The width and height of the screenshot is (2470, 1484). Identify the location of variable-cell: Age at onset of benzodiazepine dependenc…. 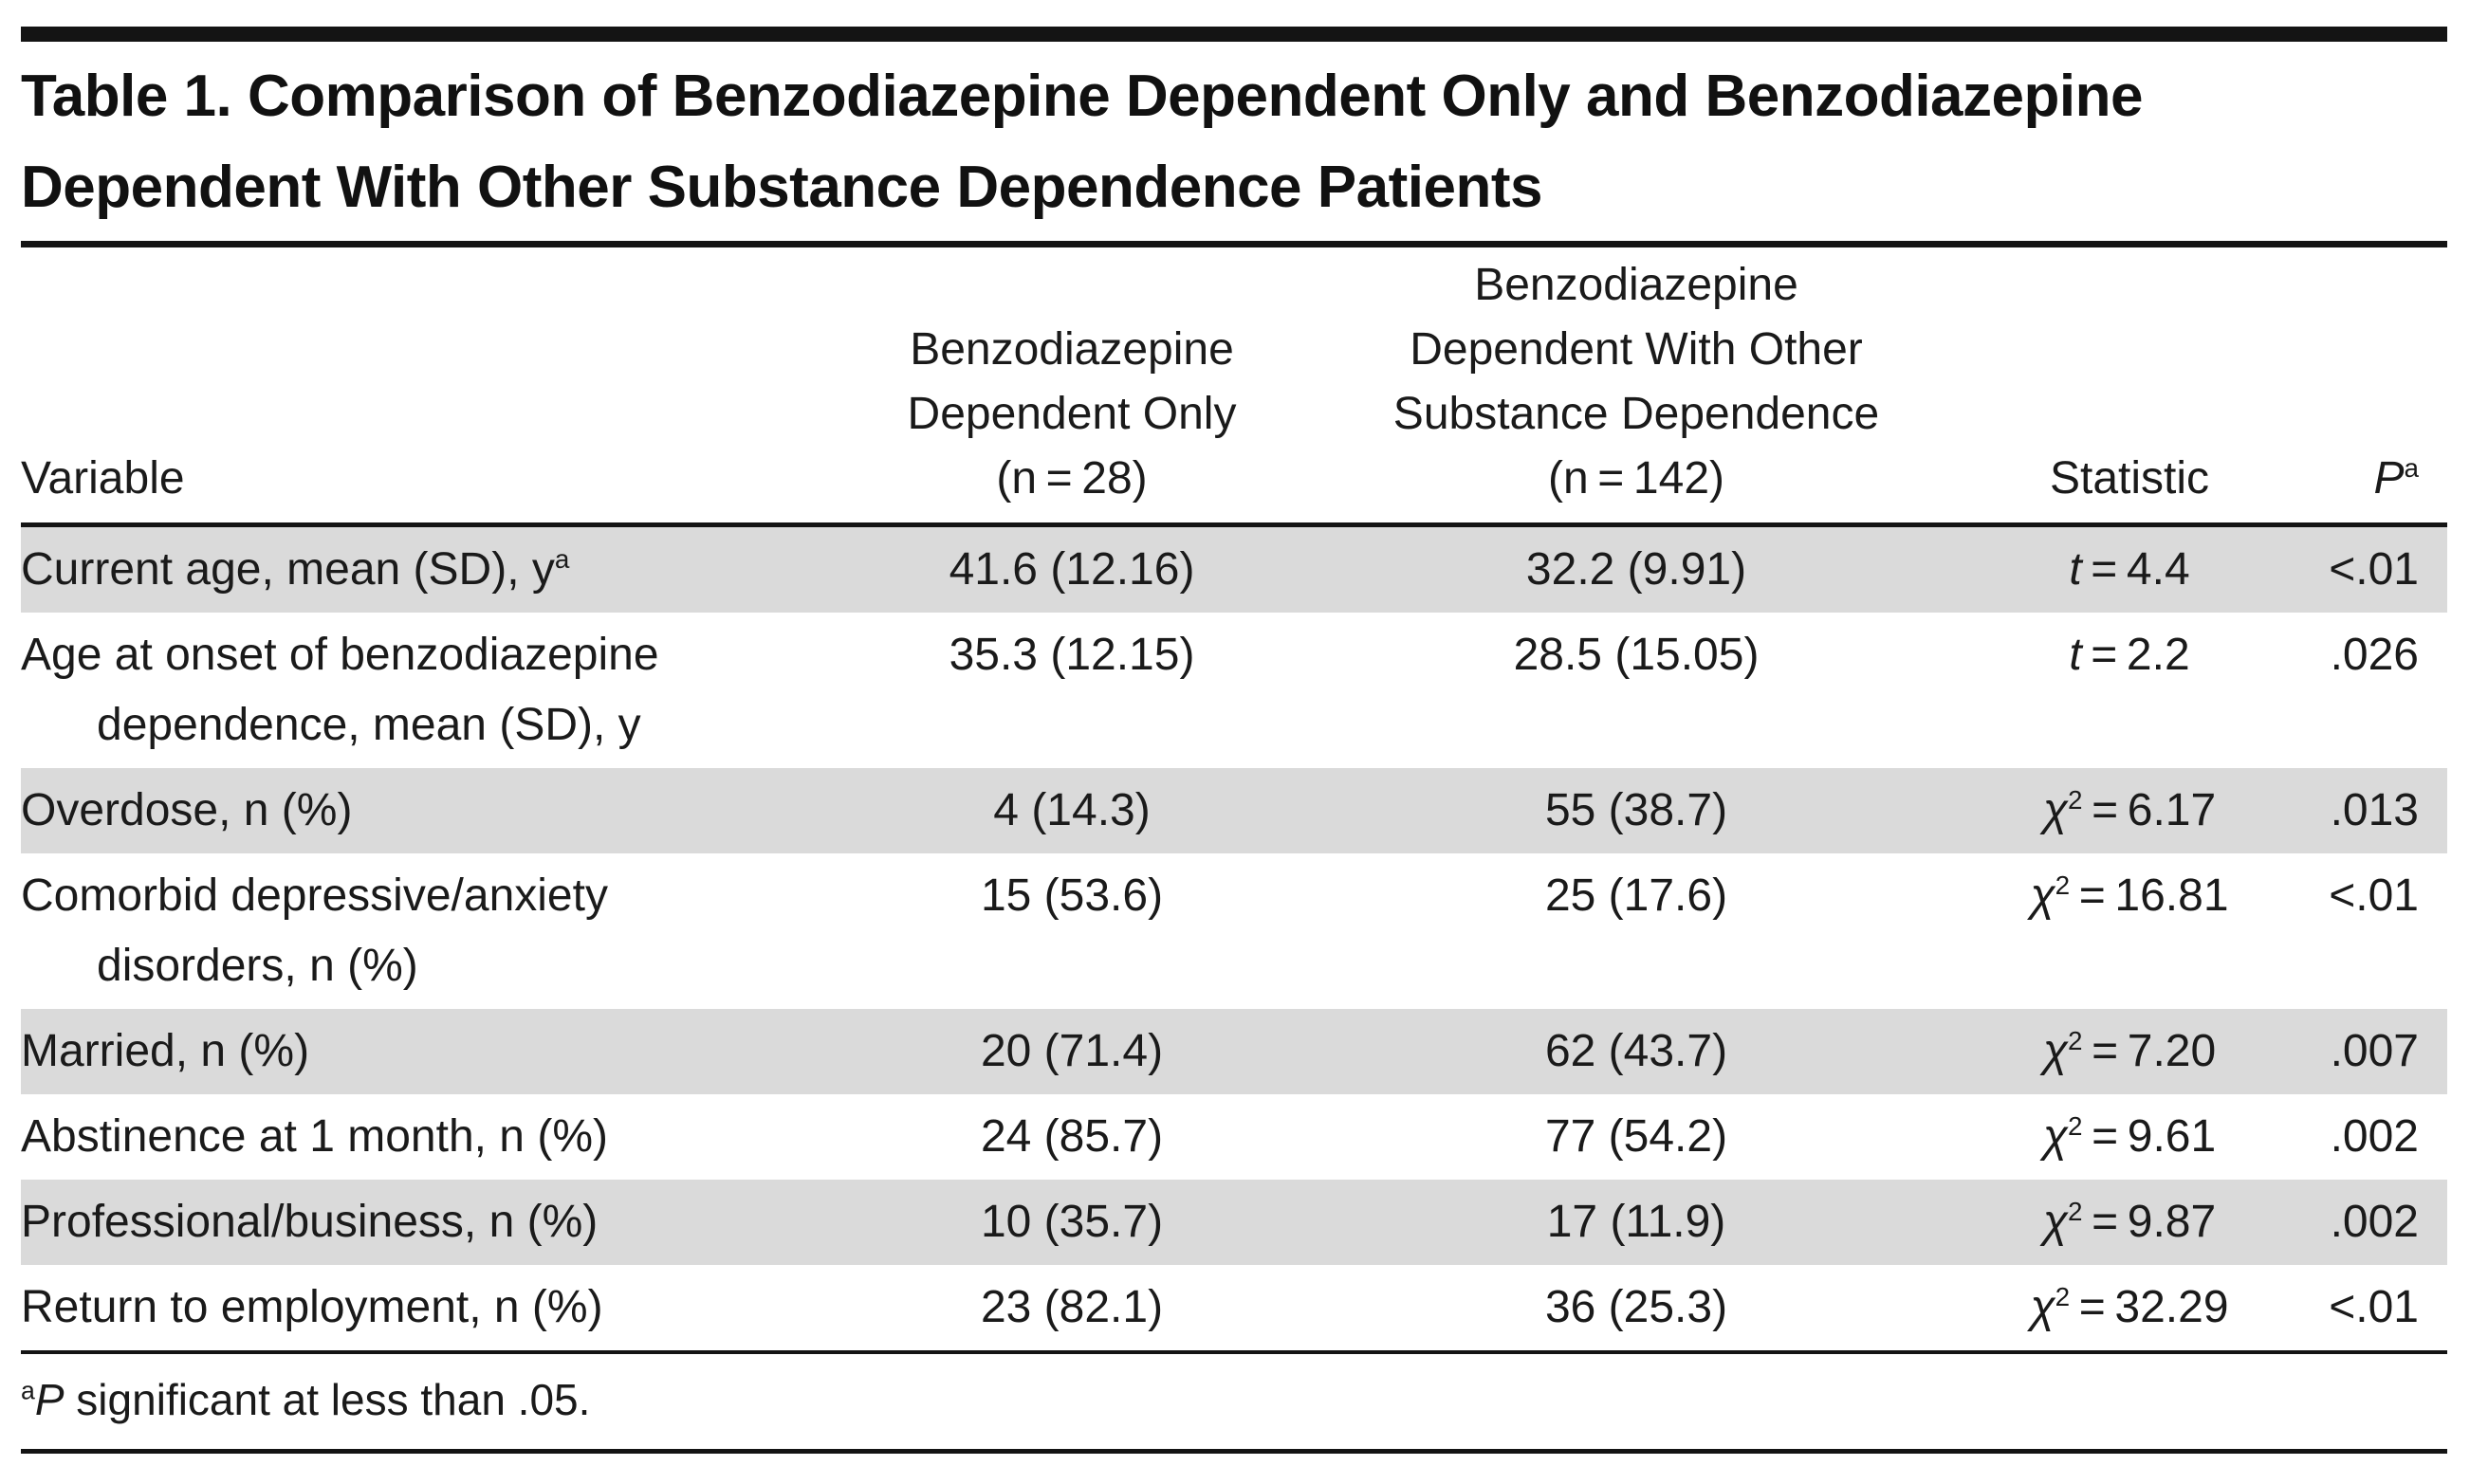
(340, 690).